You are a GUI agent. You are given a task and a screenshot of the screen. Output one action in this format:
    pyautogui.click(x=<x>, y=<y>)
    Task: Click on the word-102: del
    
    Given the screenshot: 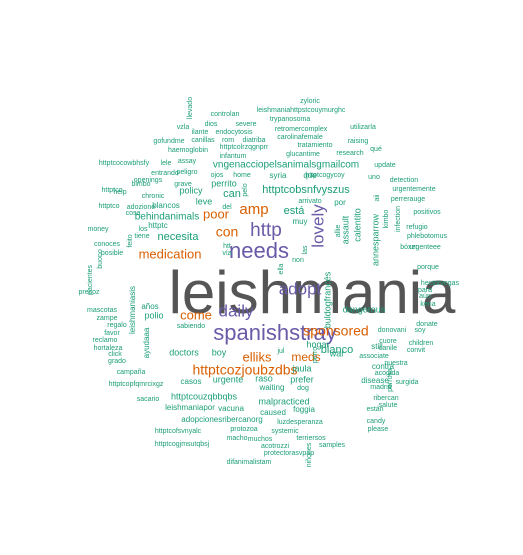 What is the action you would take?
    pyautogui.click(x=227, y=207)
    